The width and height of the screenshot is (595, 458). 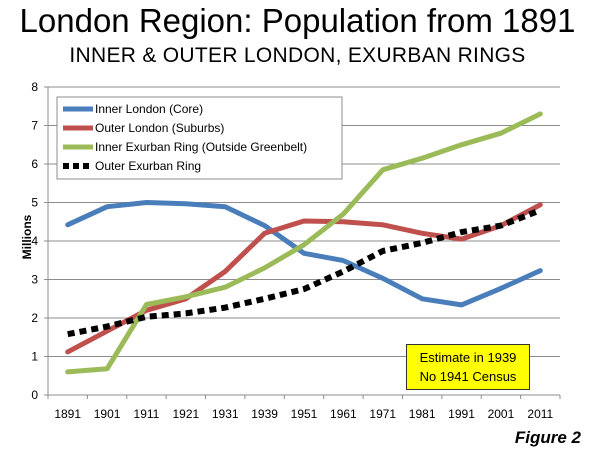 I want to click on y-tick-label: 8, so click(x=34, y=87).